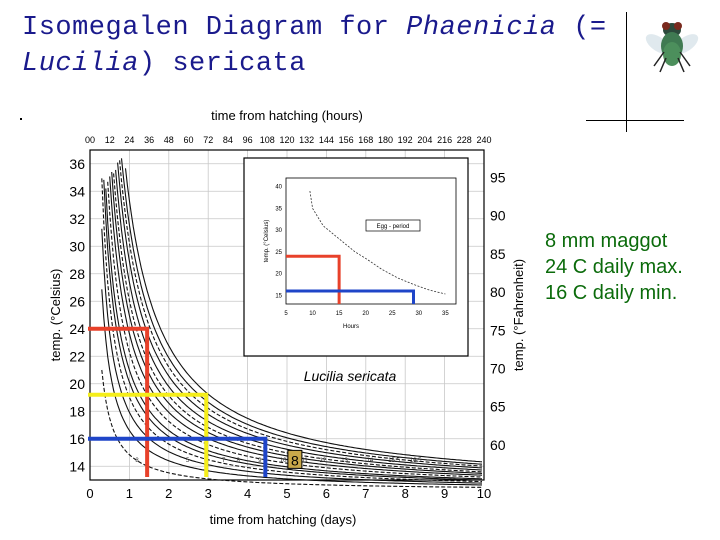 The image size is (720, 540). What do you see at coordinates (611, 293) in the screenshot?
I see `note-line-3: 16 C daily min.` at bounding box center [611, 293].